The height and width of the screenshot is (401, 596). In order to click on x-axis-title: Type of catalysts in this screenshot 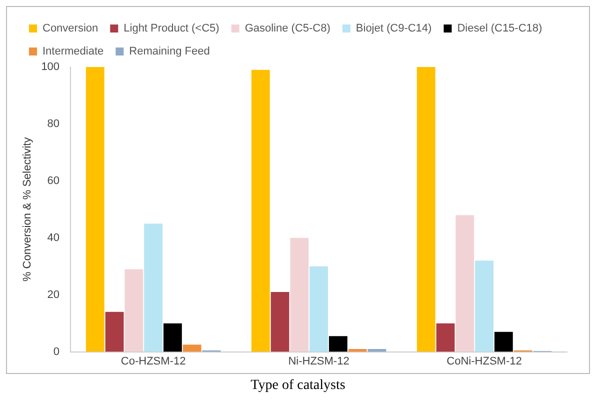, I will do `click(298, 386)`.